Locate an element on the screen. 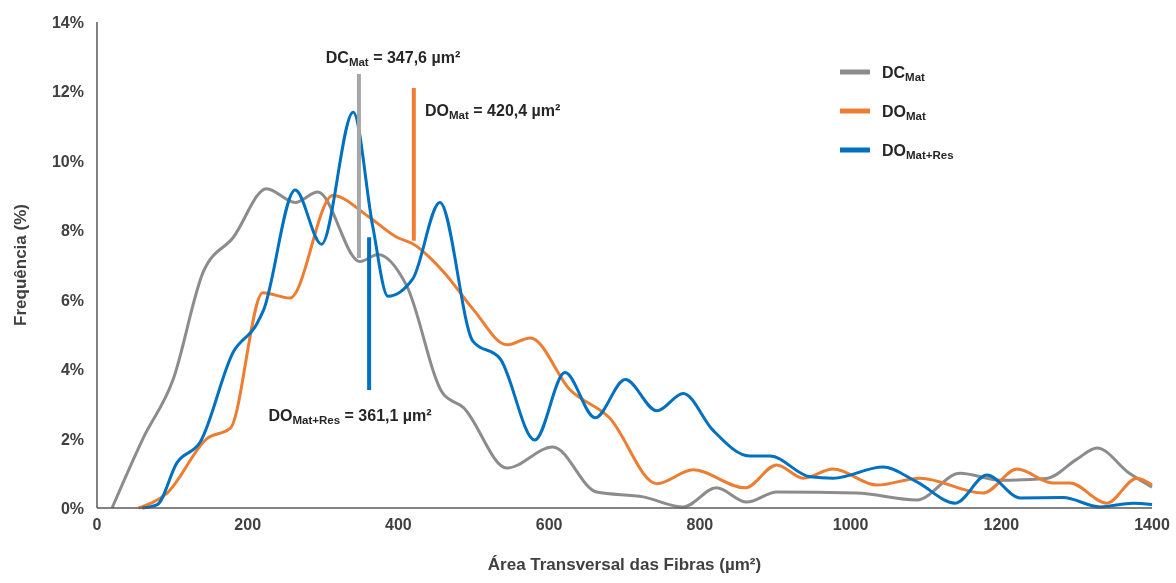 The image size is (1176, 583). ref-line-label: DO$_{Mat}$ = 420,4 µm² is located at coordinates (493, 111).